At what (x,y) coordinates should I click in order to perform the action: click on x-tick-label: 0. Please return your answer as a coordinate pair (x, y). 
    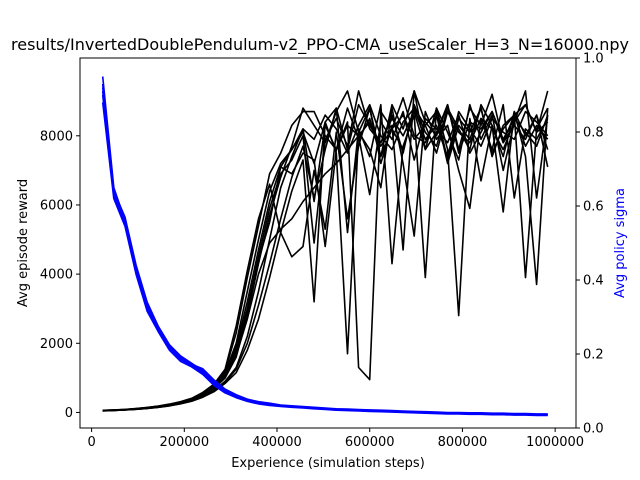
    Looking at the image, I should click on (91, 442).